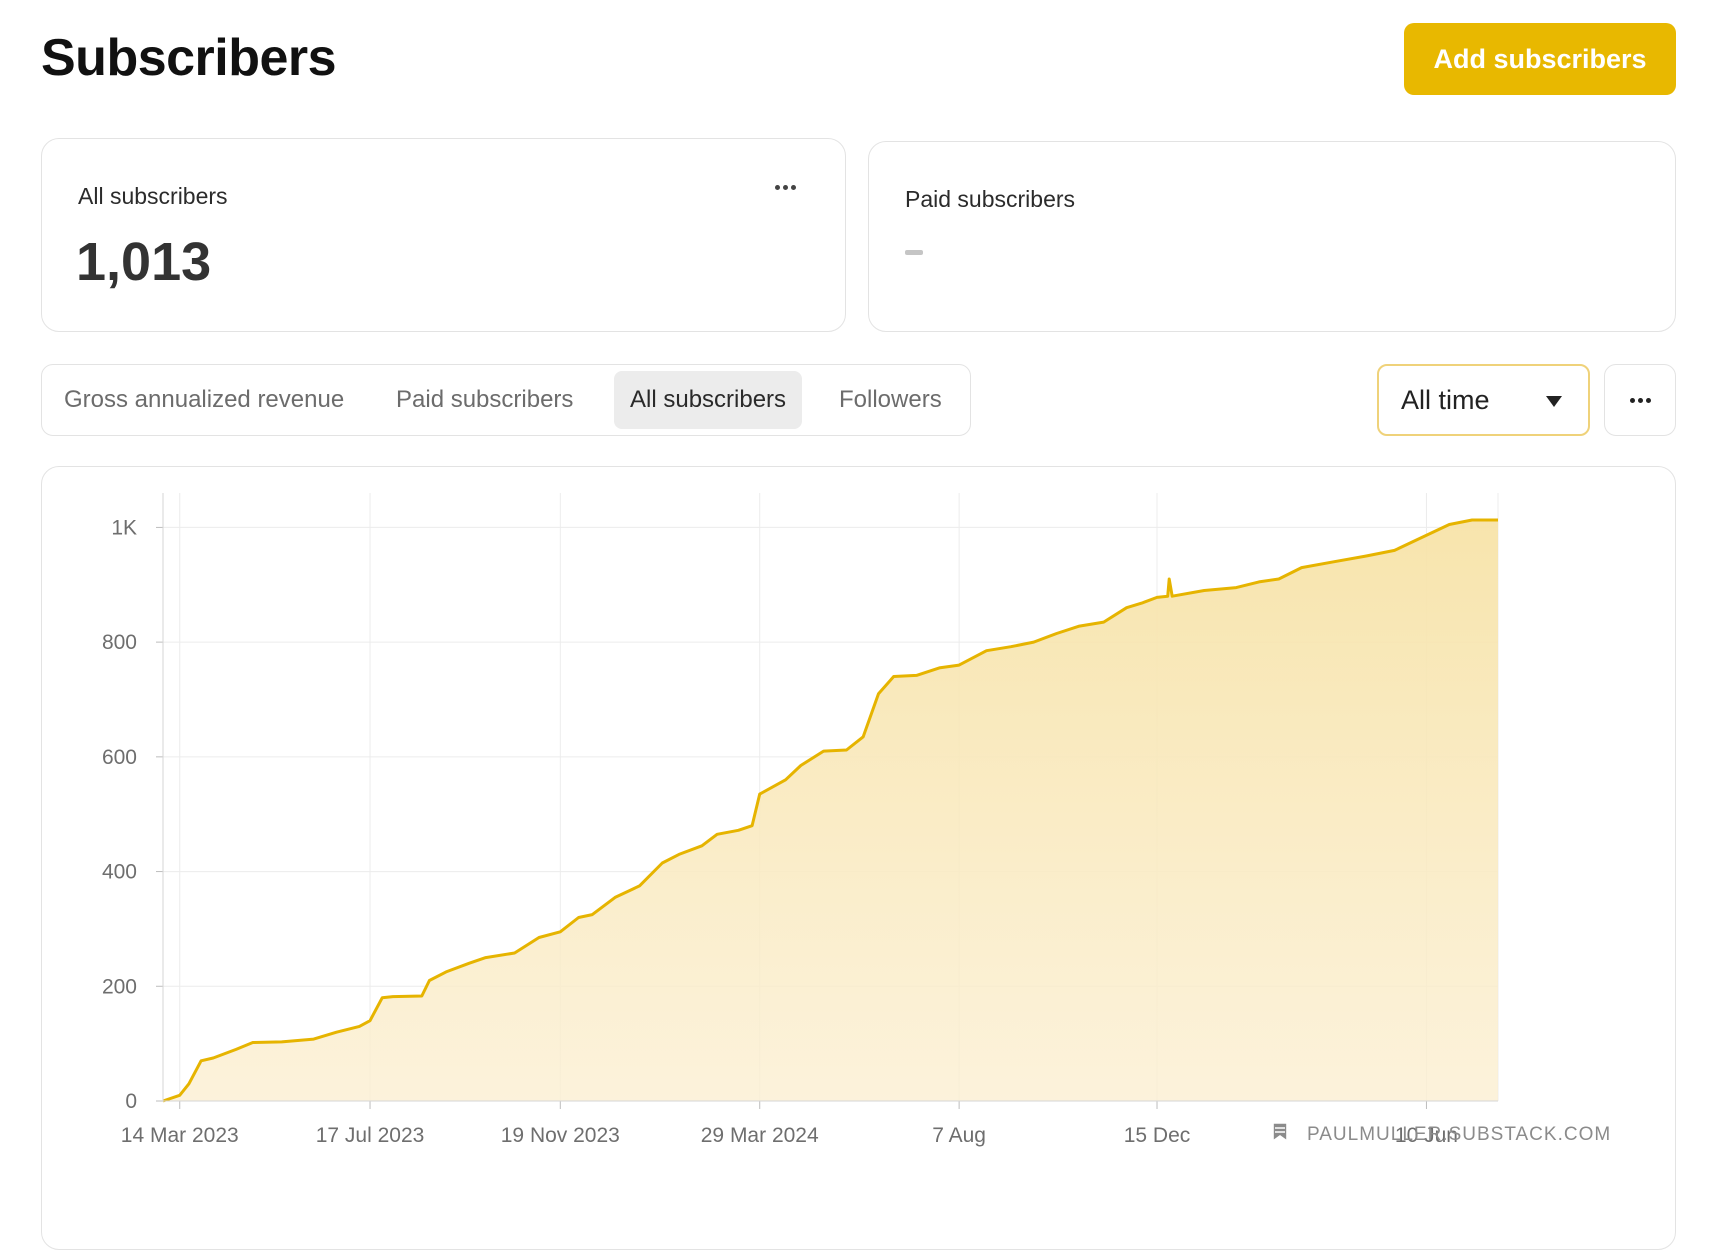 The width and height of the screenshot is (1709, 1250). Describe the element at coordinates (204, 399) in the screenshot. I see `tab-gross-annualized-revenue: Gross annualized revenue` at that location.